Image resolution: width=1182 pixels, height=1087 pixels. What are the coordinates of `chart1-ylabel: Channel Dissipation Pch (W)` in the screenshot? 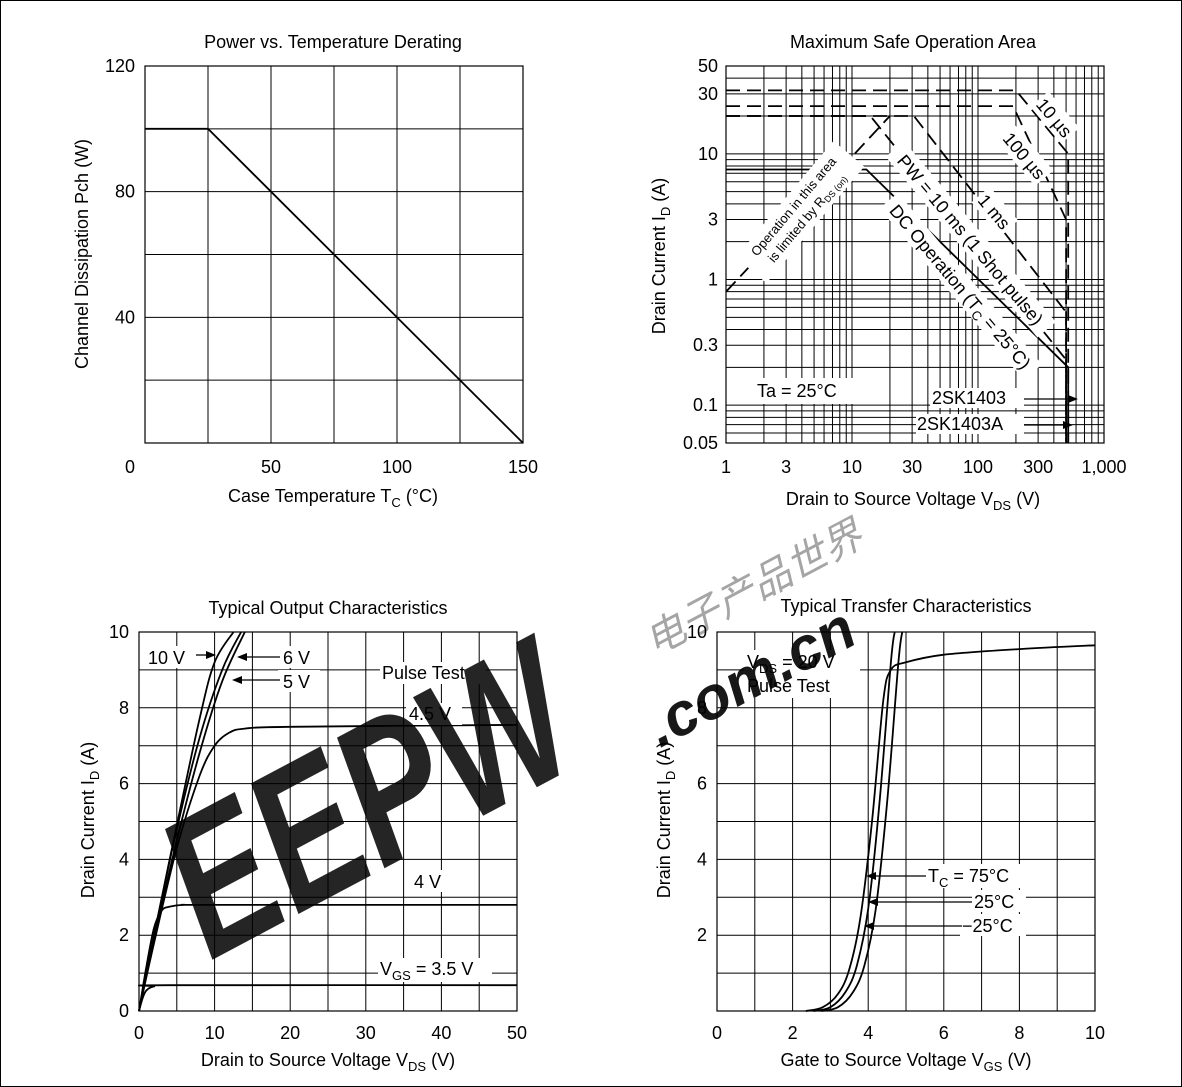 It's located at (82, 254).